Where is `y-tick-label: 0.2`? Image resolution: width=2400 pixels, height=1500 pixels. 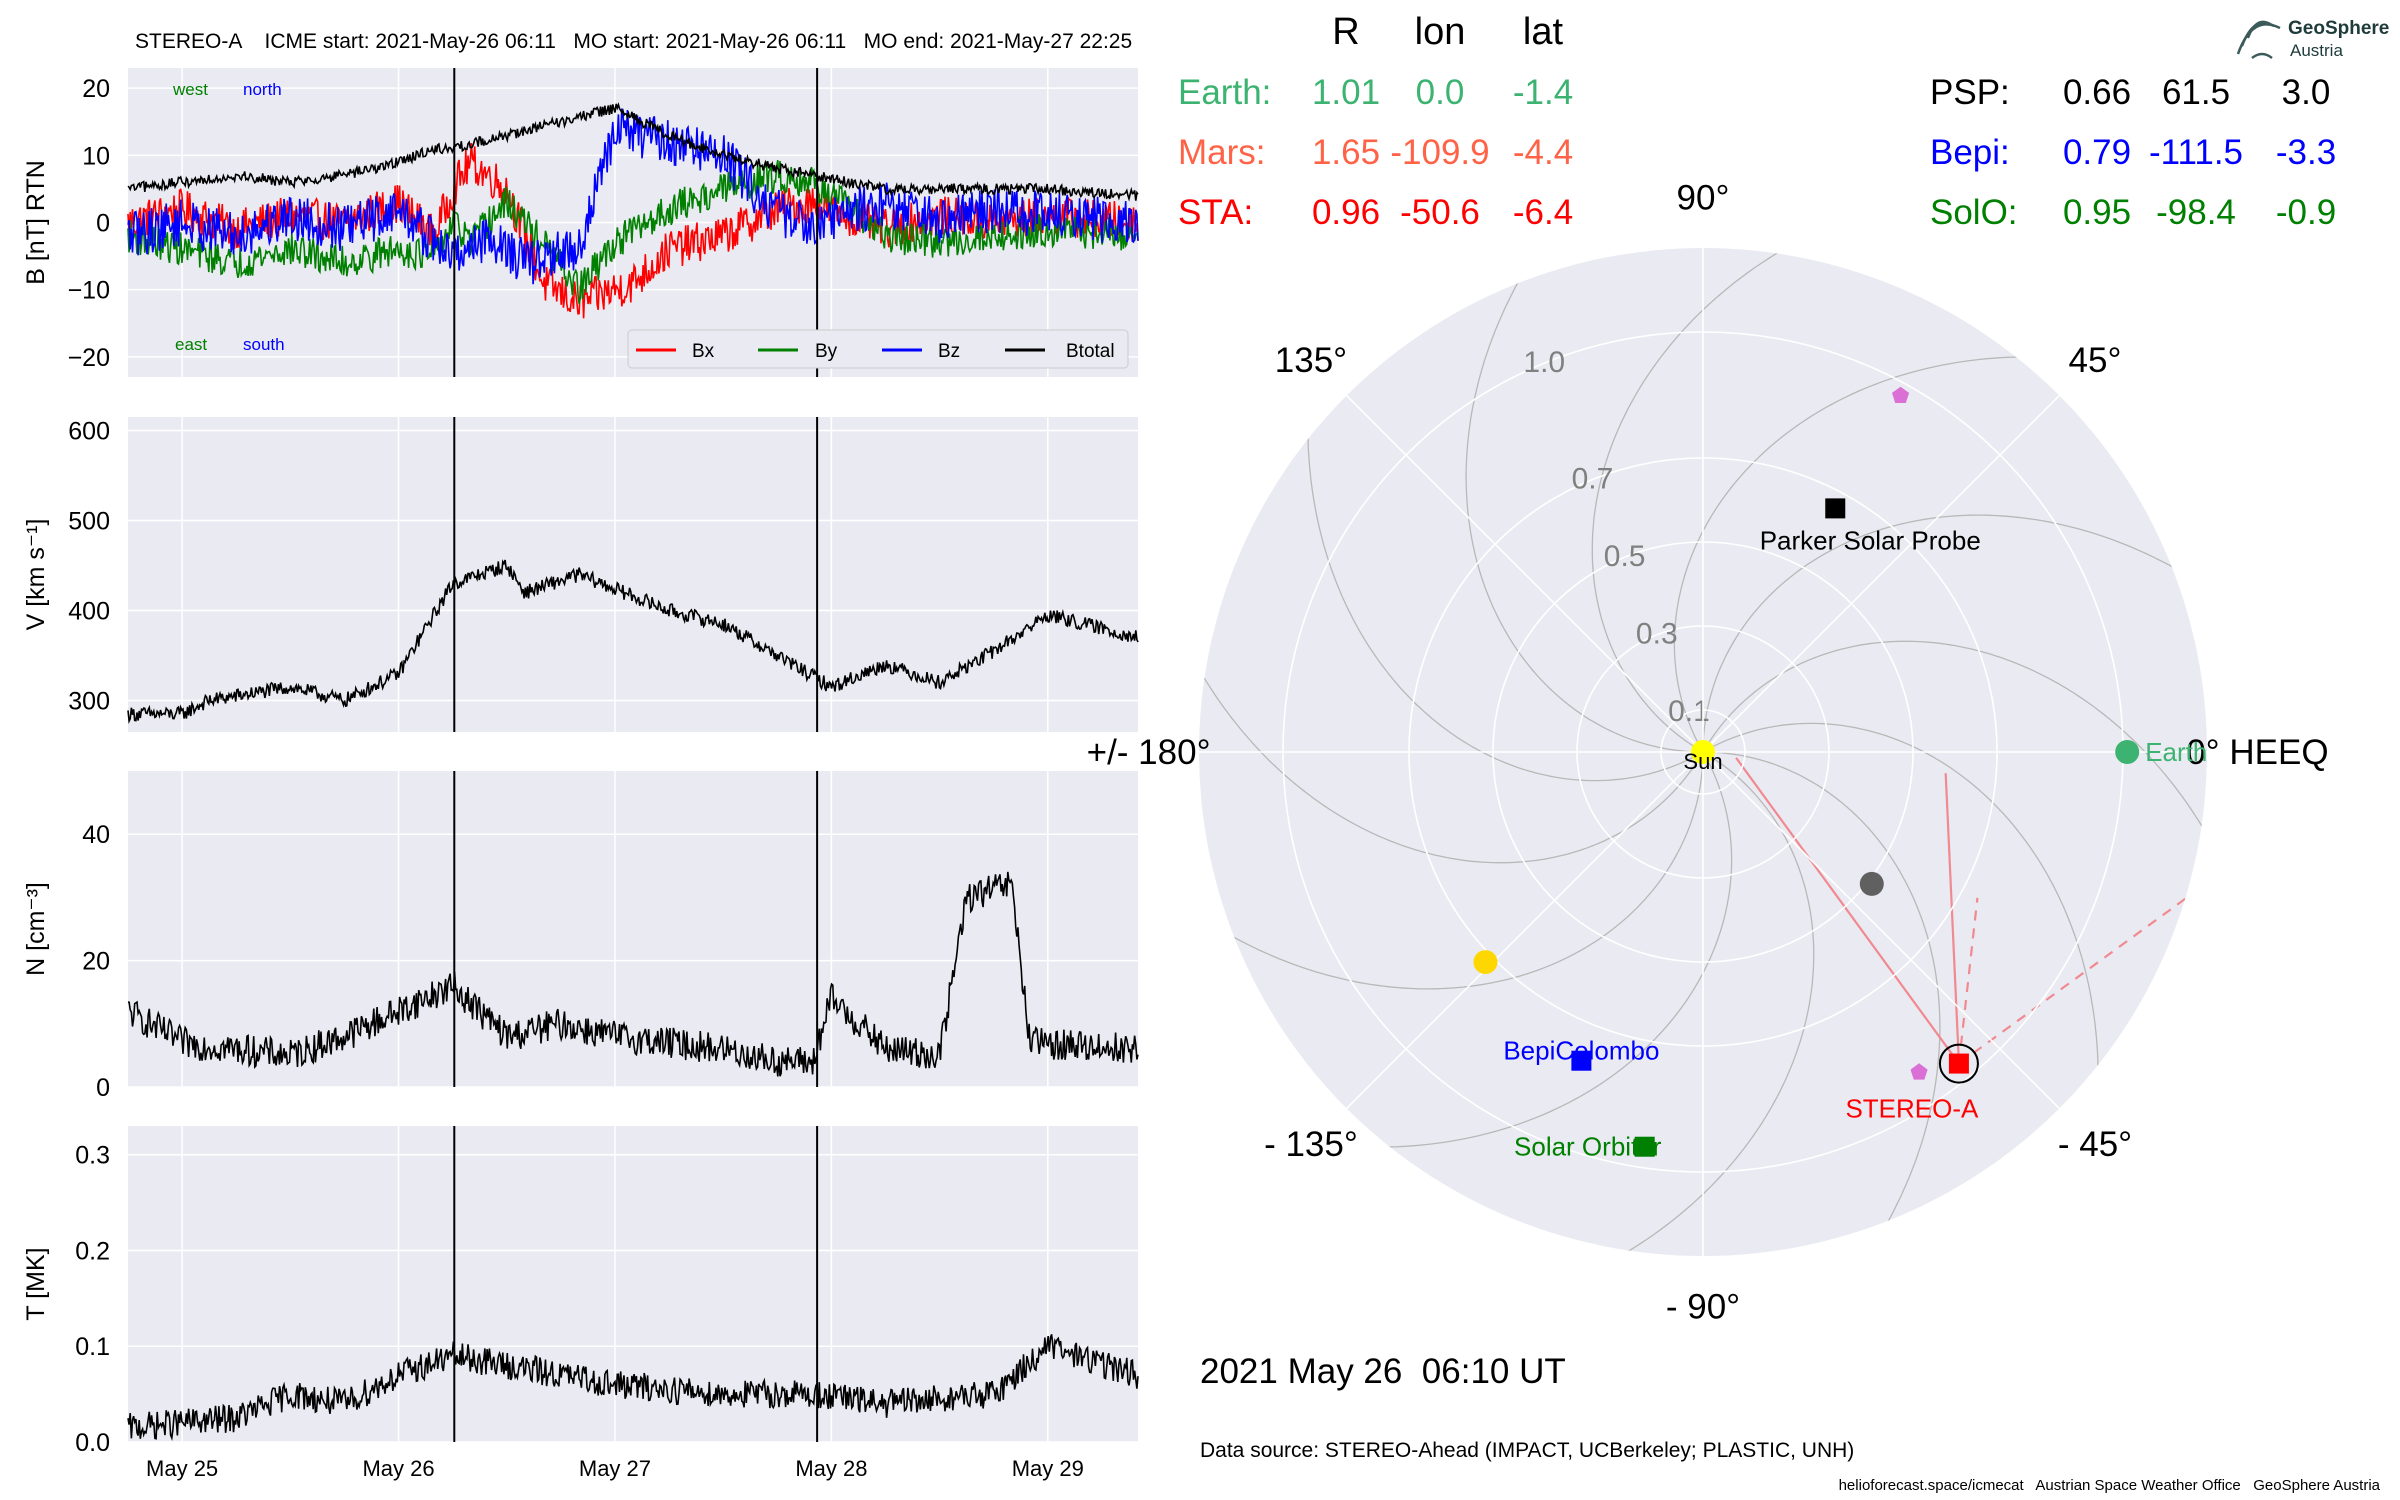 y-tick-label: 0.2 is located at coordinates (92, 1251).